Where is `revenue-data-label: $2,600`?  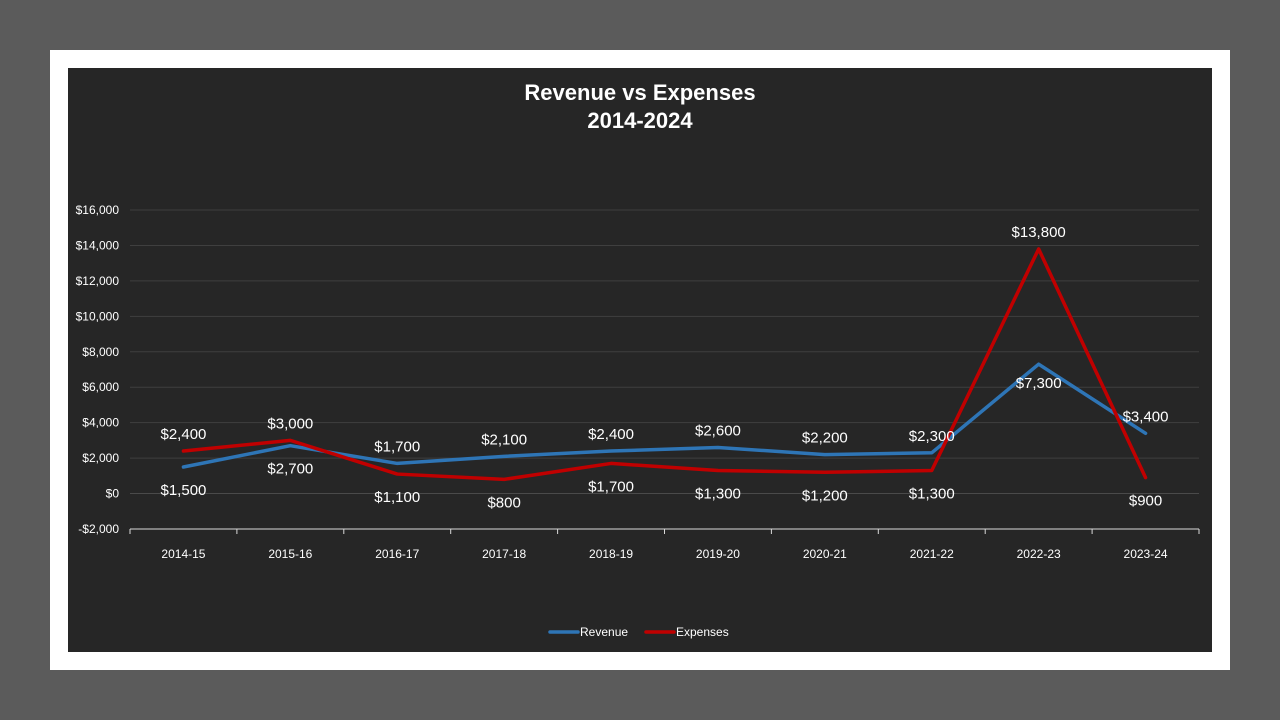
revenue-data-label: $2,600 is located at coordinates (718, 430).